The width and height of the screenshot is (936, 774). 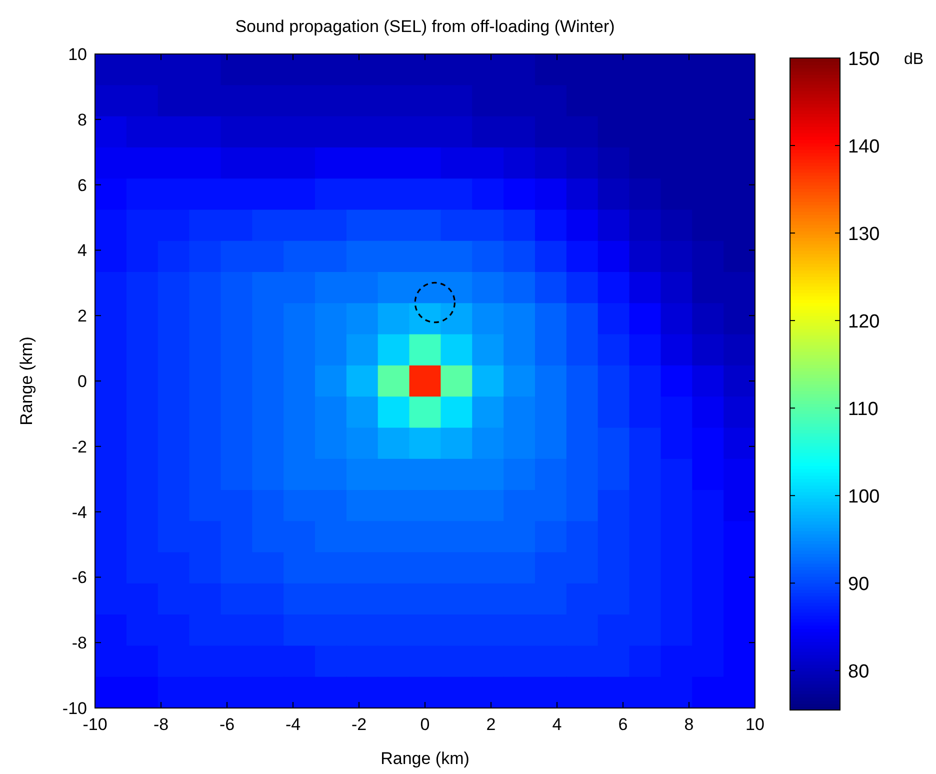 I want to click on y-tick-label: -6, so click(x=79, y=578).